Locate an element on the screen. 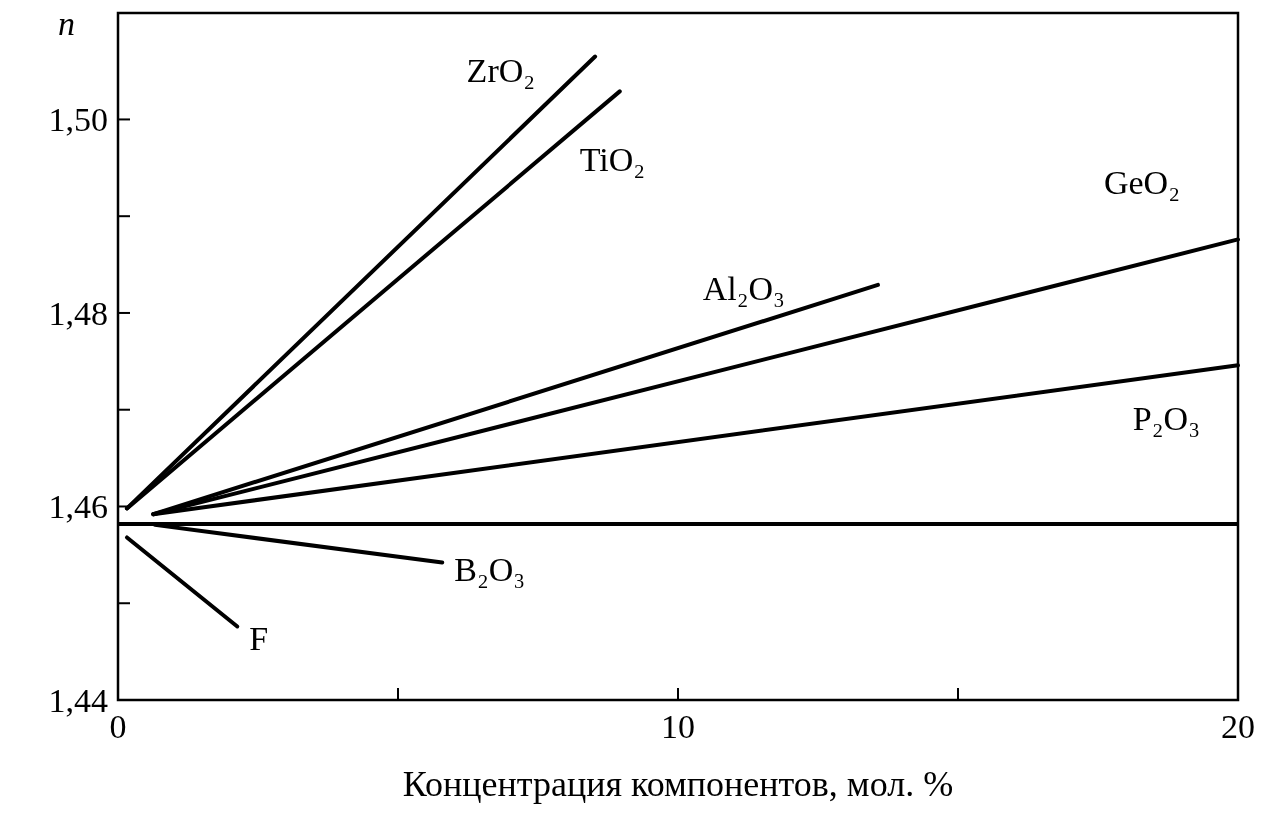 The image size is (1263, 816). series-label: F is located at coordinates (259, 639).